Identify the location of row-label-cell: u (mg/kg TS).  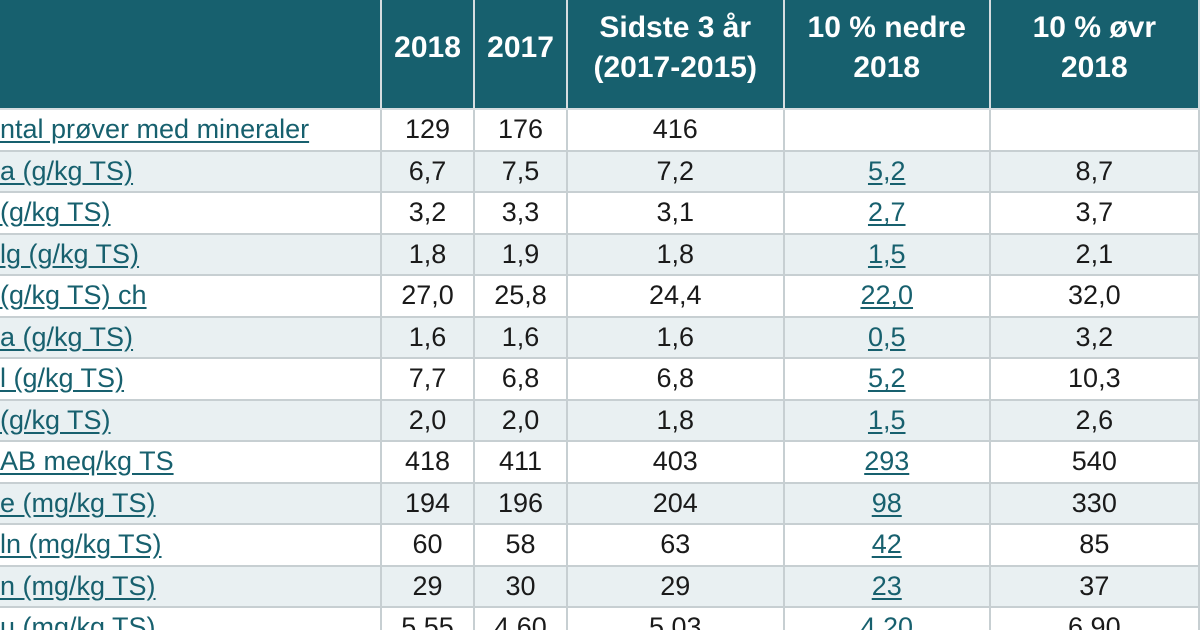
(191, 618).